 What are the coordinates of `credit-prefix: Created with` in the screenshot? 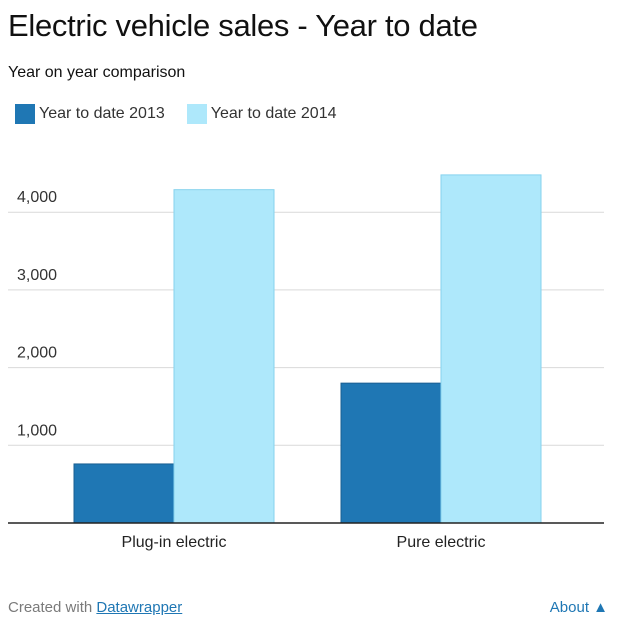 It's located at (52, 607).